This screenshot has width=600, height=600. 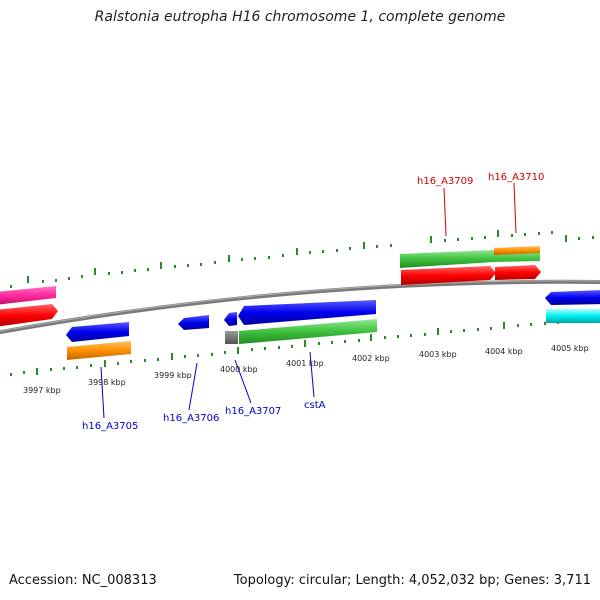 I want to click on gene-label-h16-a3706: h16_A3706, so click(x=191, y=418).